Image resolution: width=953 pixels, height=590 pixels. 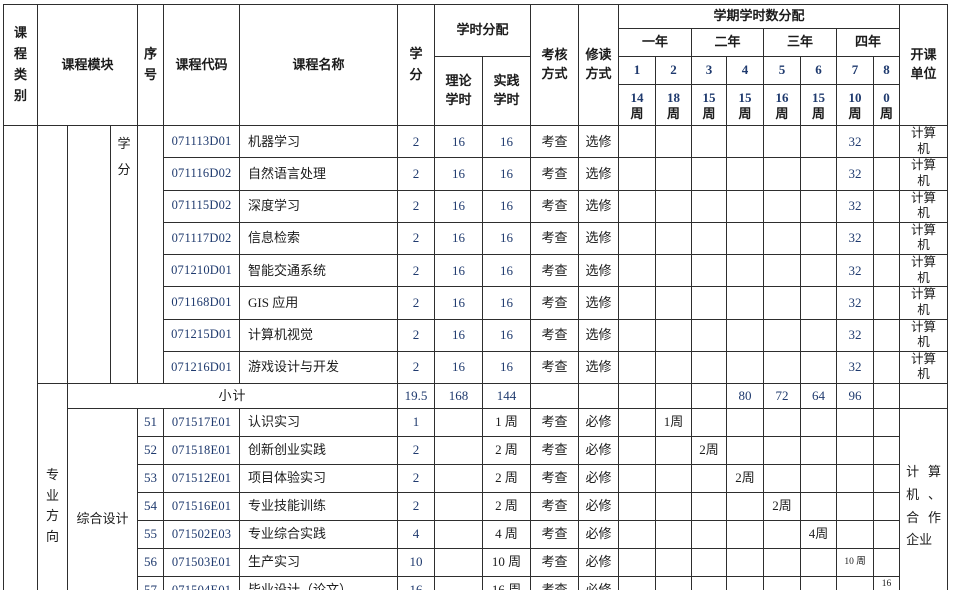 What do you see at coordinates (782, 506) in the screenshot?
I see `sem5-cell: 2周` at bounding box center [782, 506].